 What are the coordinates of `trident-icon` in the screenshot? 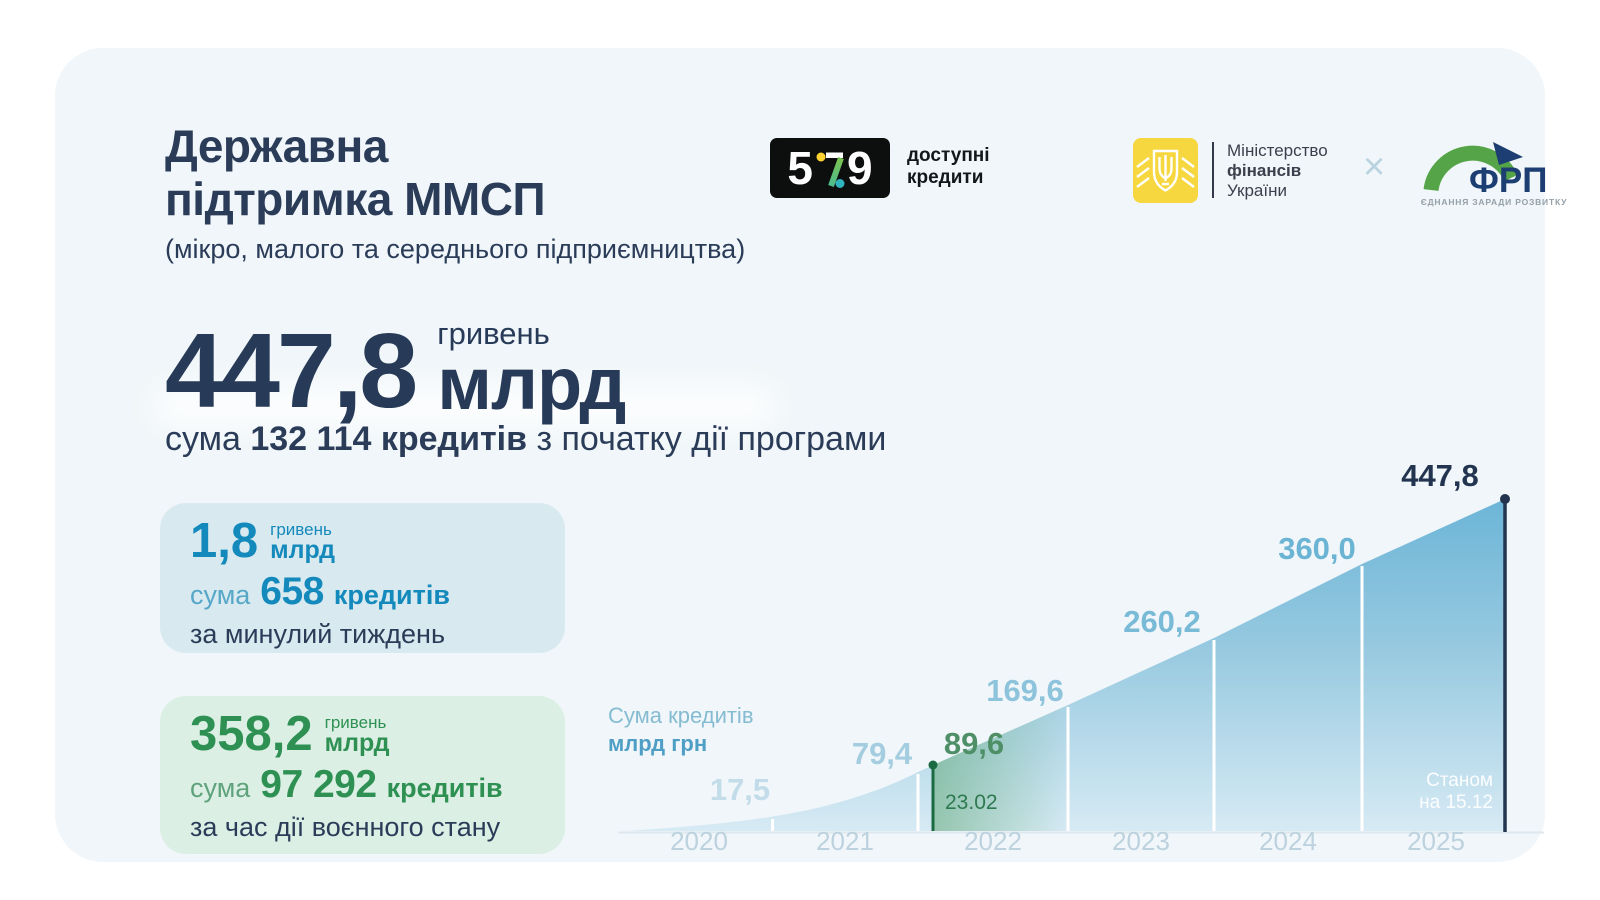 It's located at (1165, 170).